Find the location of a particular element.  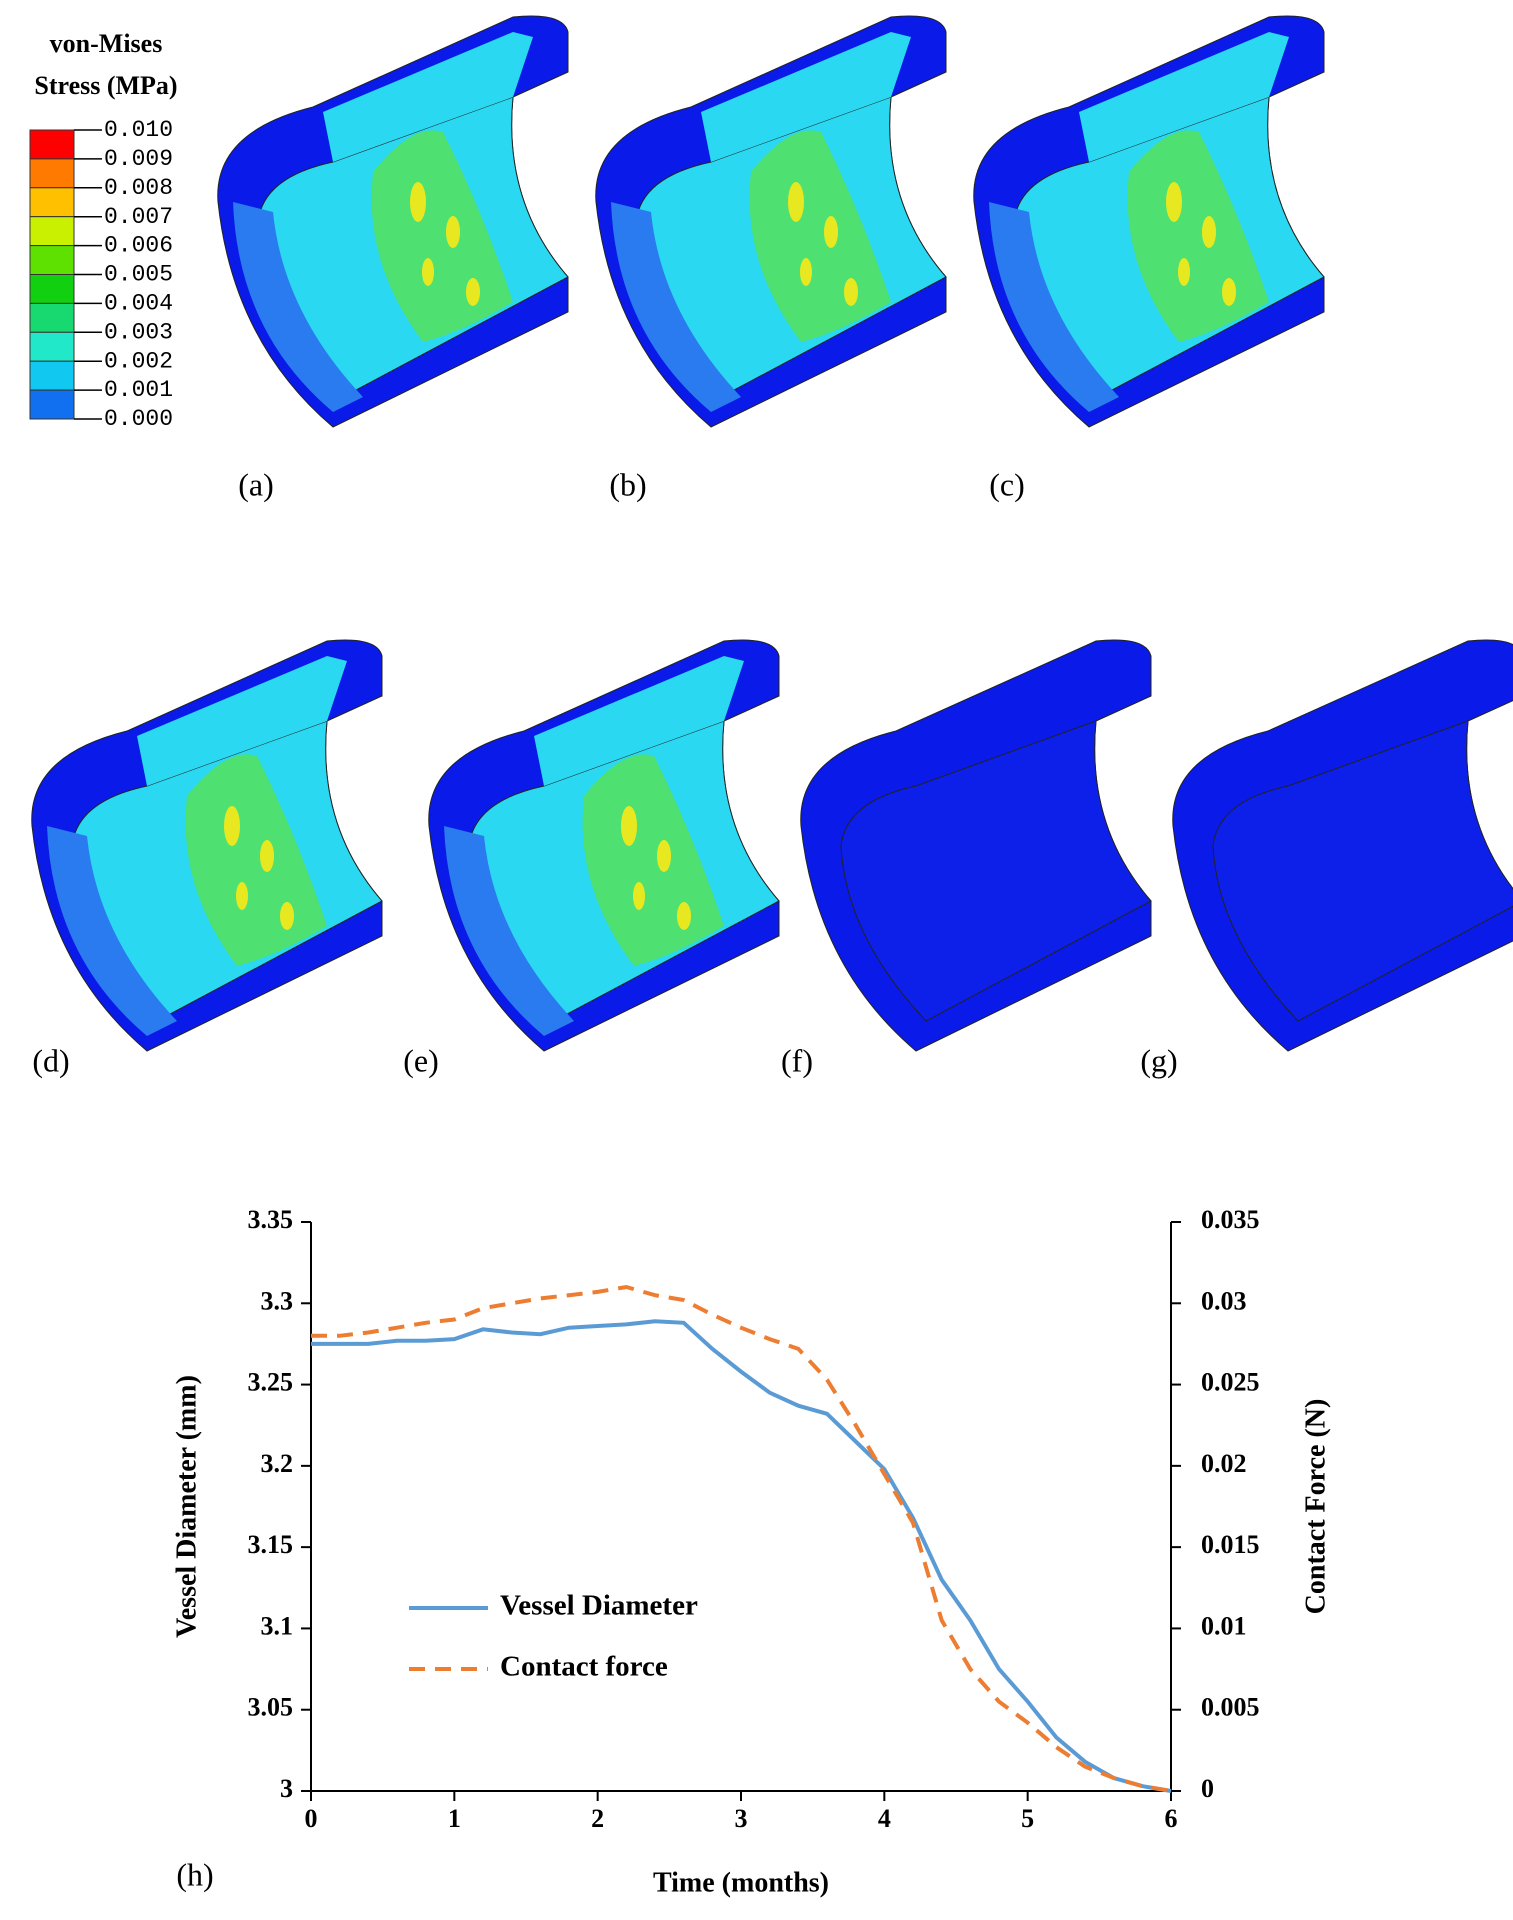

panel-label: (d) is located at coordinates (50, 1060).